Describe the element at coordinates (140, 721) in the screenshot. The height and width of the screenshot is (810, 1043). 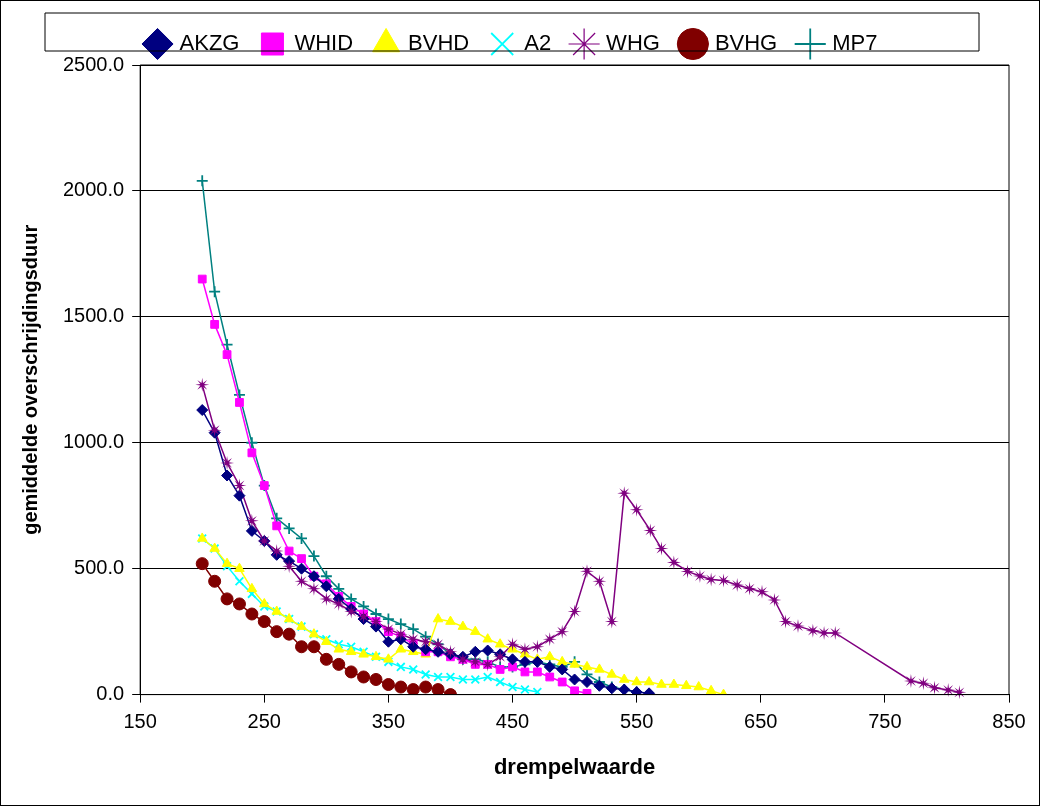
I see `x-tick-label: 150` at that location.